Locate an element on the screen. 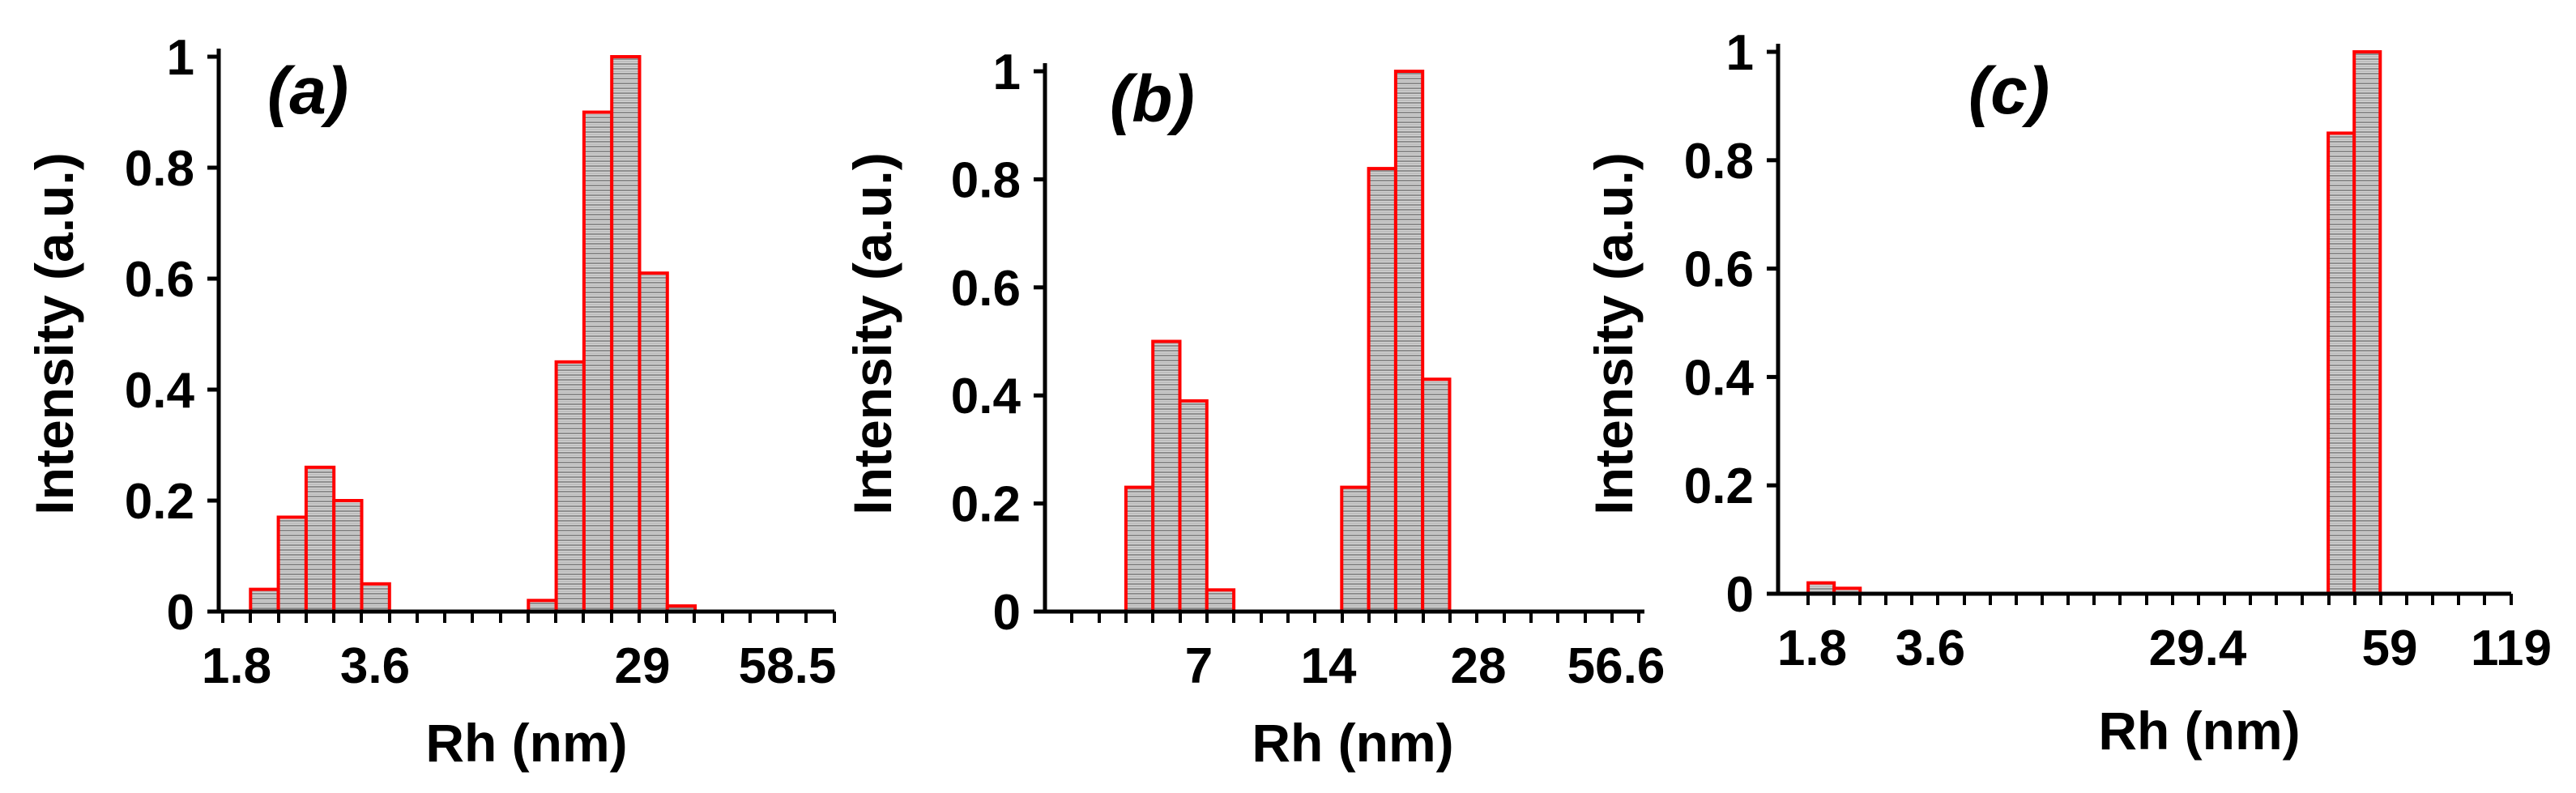 This screenshot has height=793, width=2576. x-tick-label: 14 is located at coordinates (1329, 666).